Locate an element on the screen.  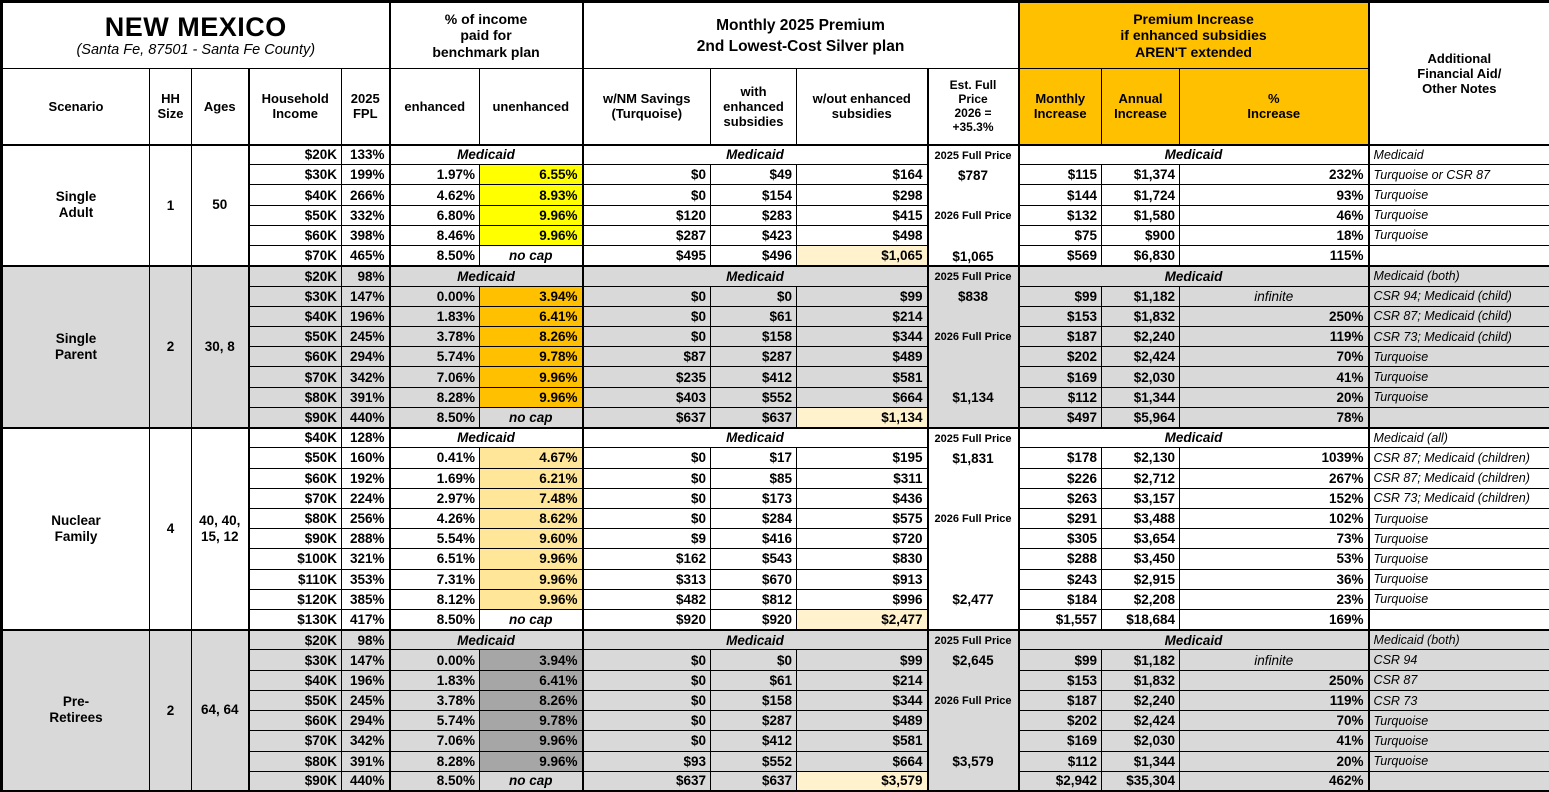
notes-cell: CSR 94 is located at coordinates (1458, 660).